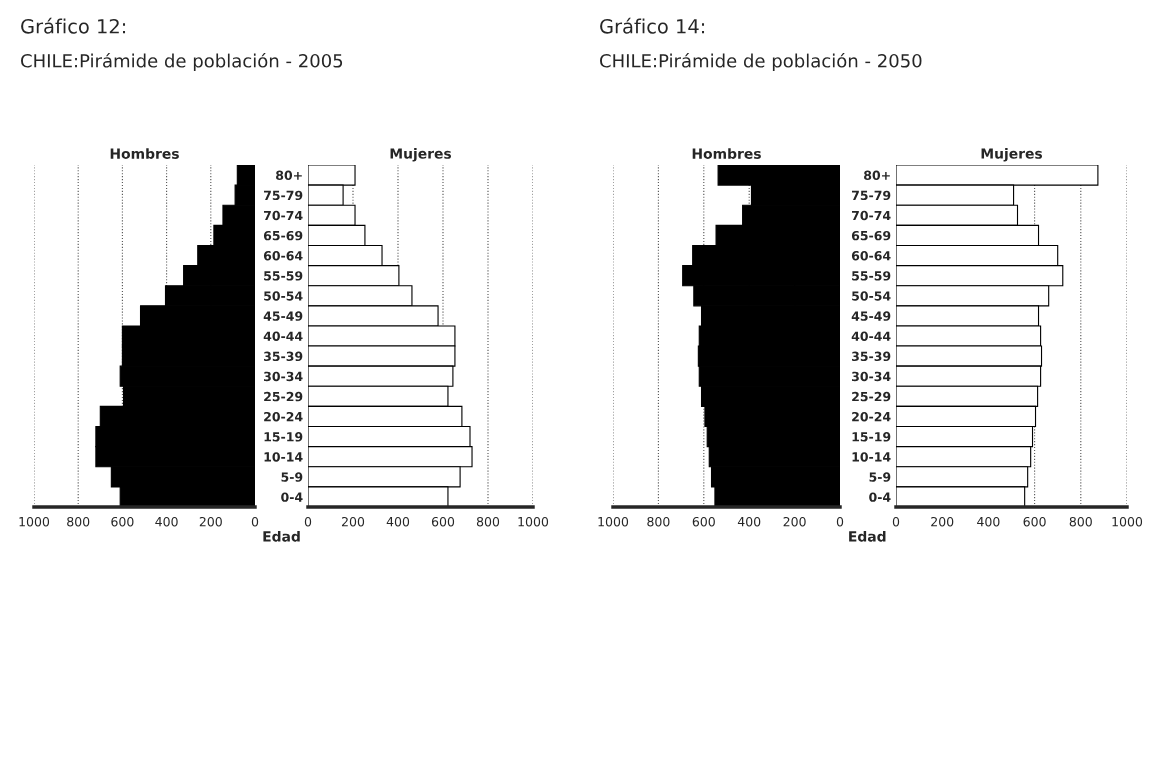 This screenshot has width=1157, height=764. What do you see at coordinates (1012, 155) in the screenshot?
I see `series-label: Mujeres` at bounding box center [1012, 155].